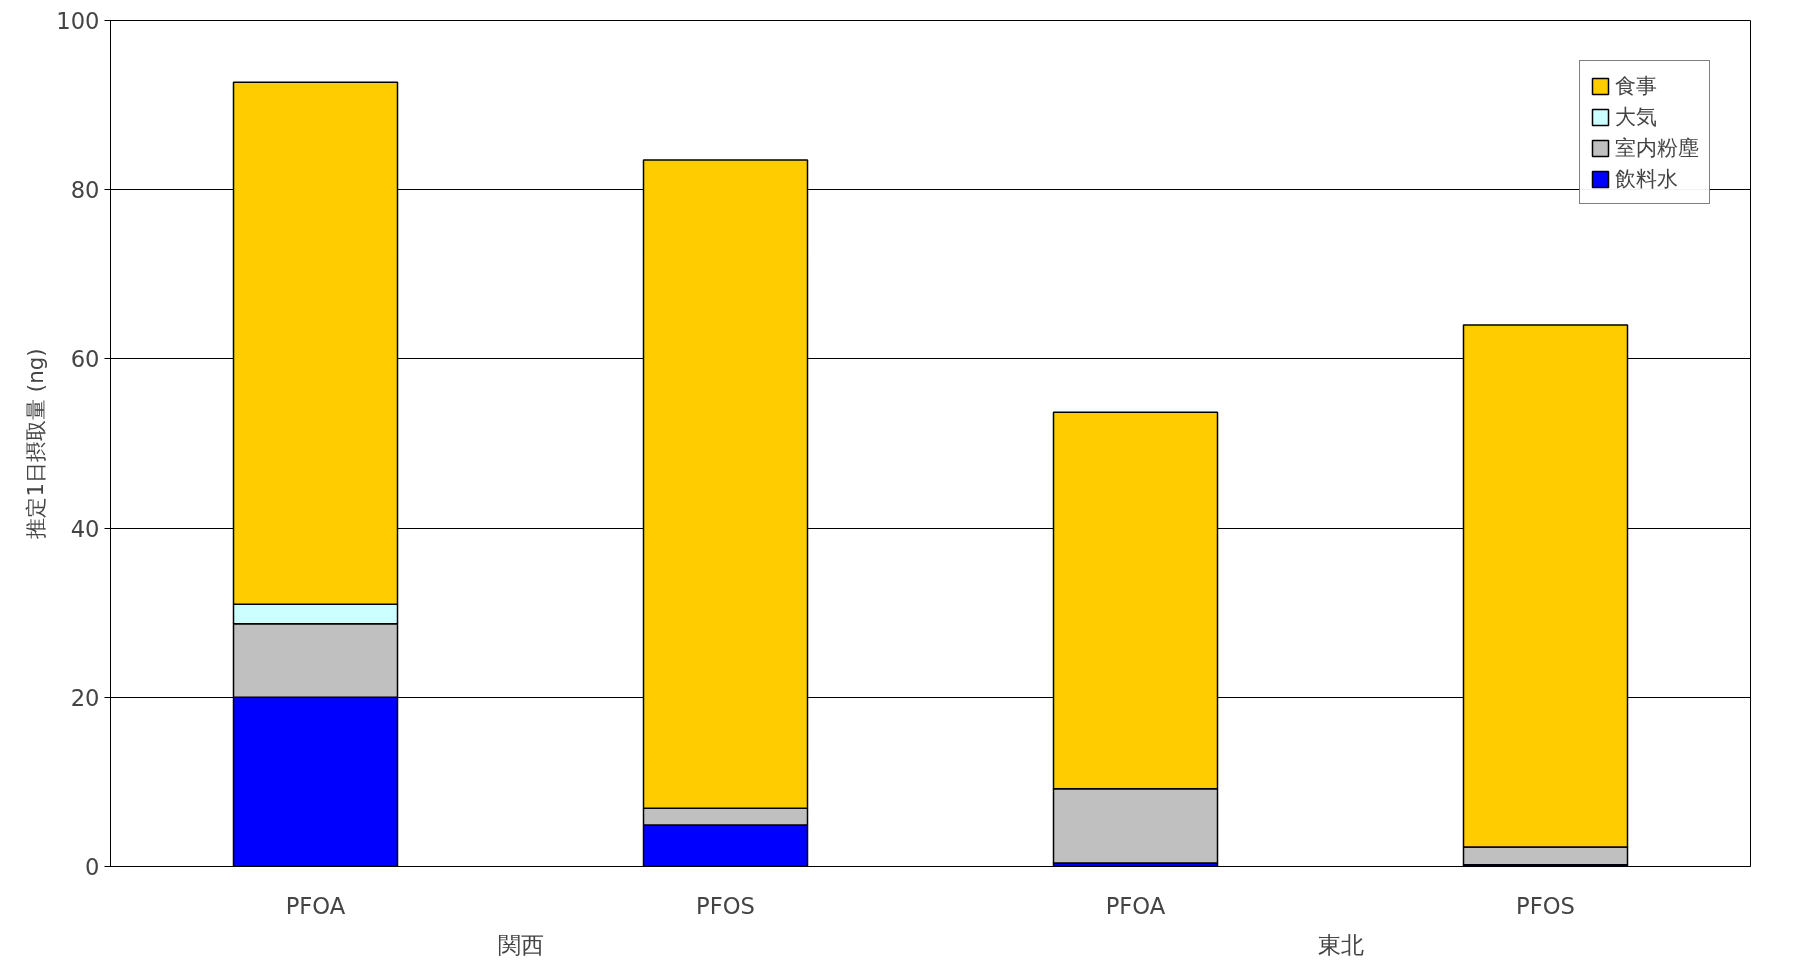 Image resolution: width=1810 pixels, height=960 pixels. Describe the element at coordinates (78, 21) in the screenshot. I see `y-tick-label: 100` at that location.